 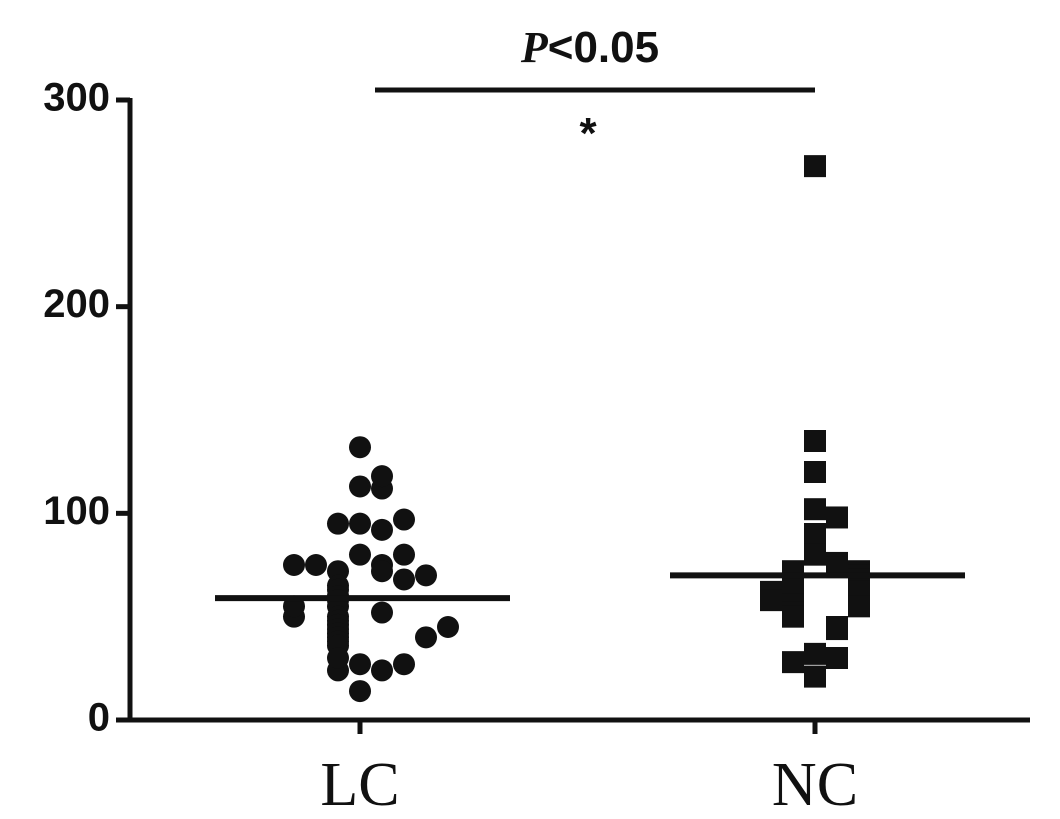 What do you see at coordinates (99, 718) in the screenshot?
I see `y-tick-label: 0` at bounding box center [99, 718].